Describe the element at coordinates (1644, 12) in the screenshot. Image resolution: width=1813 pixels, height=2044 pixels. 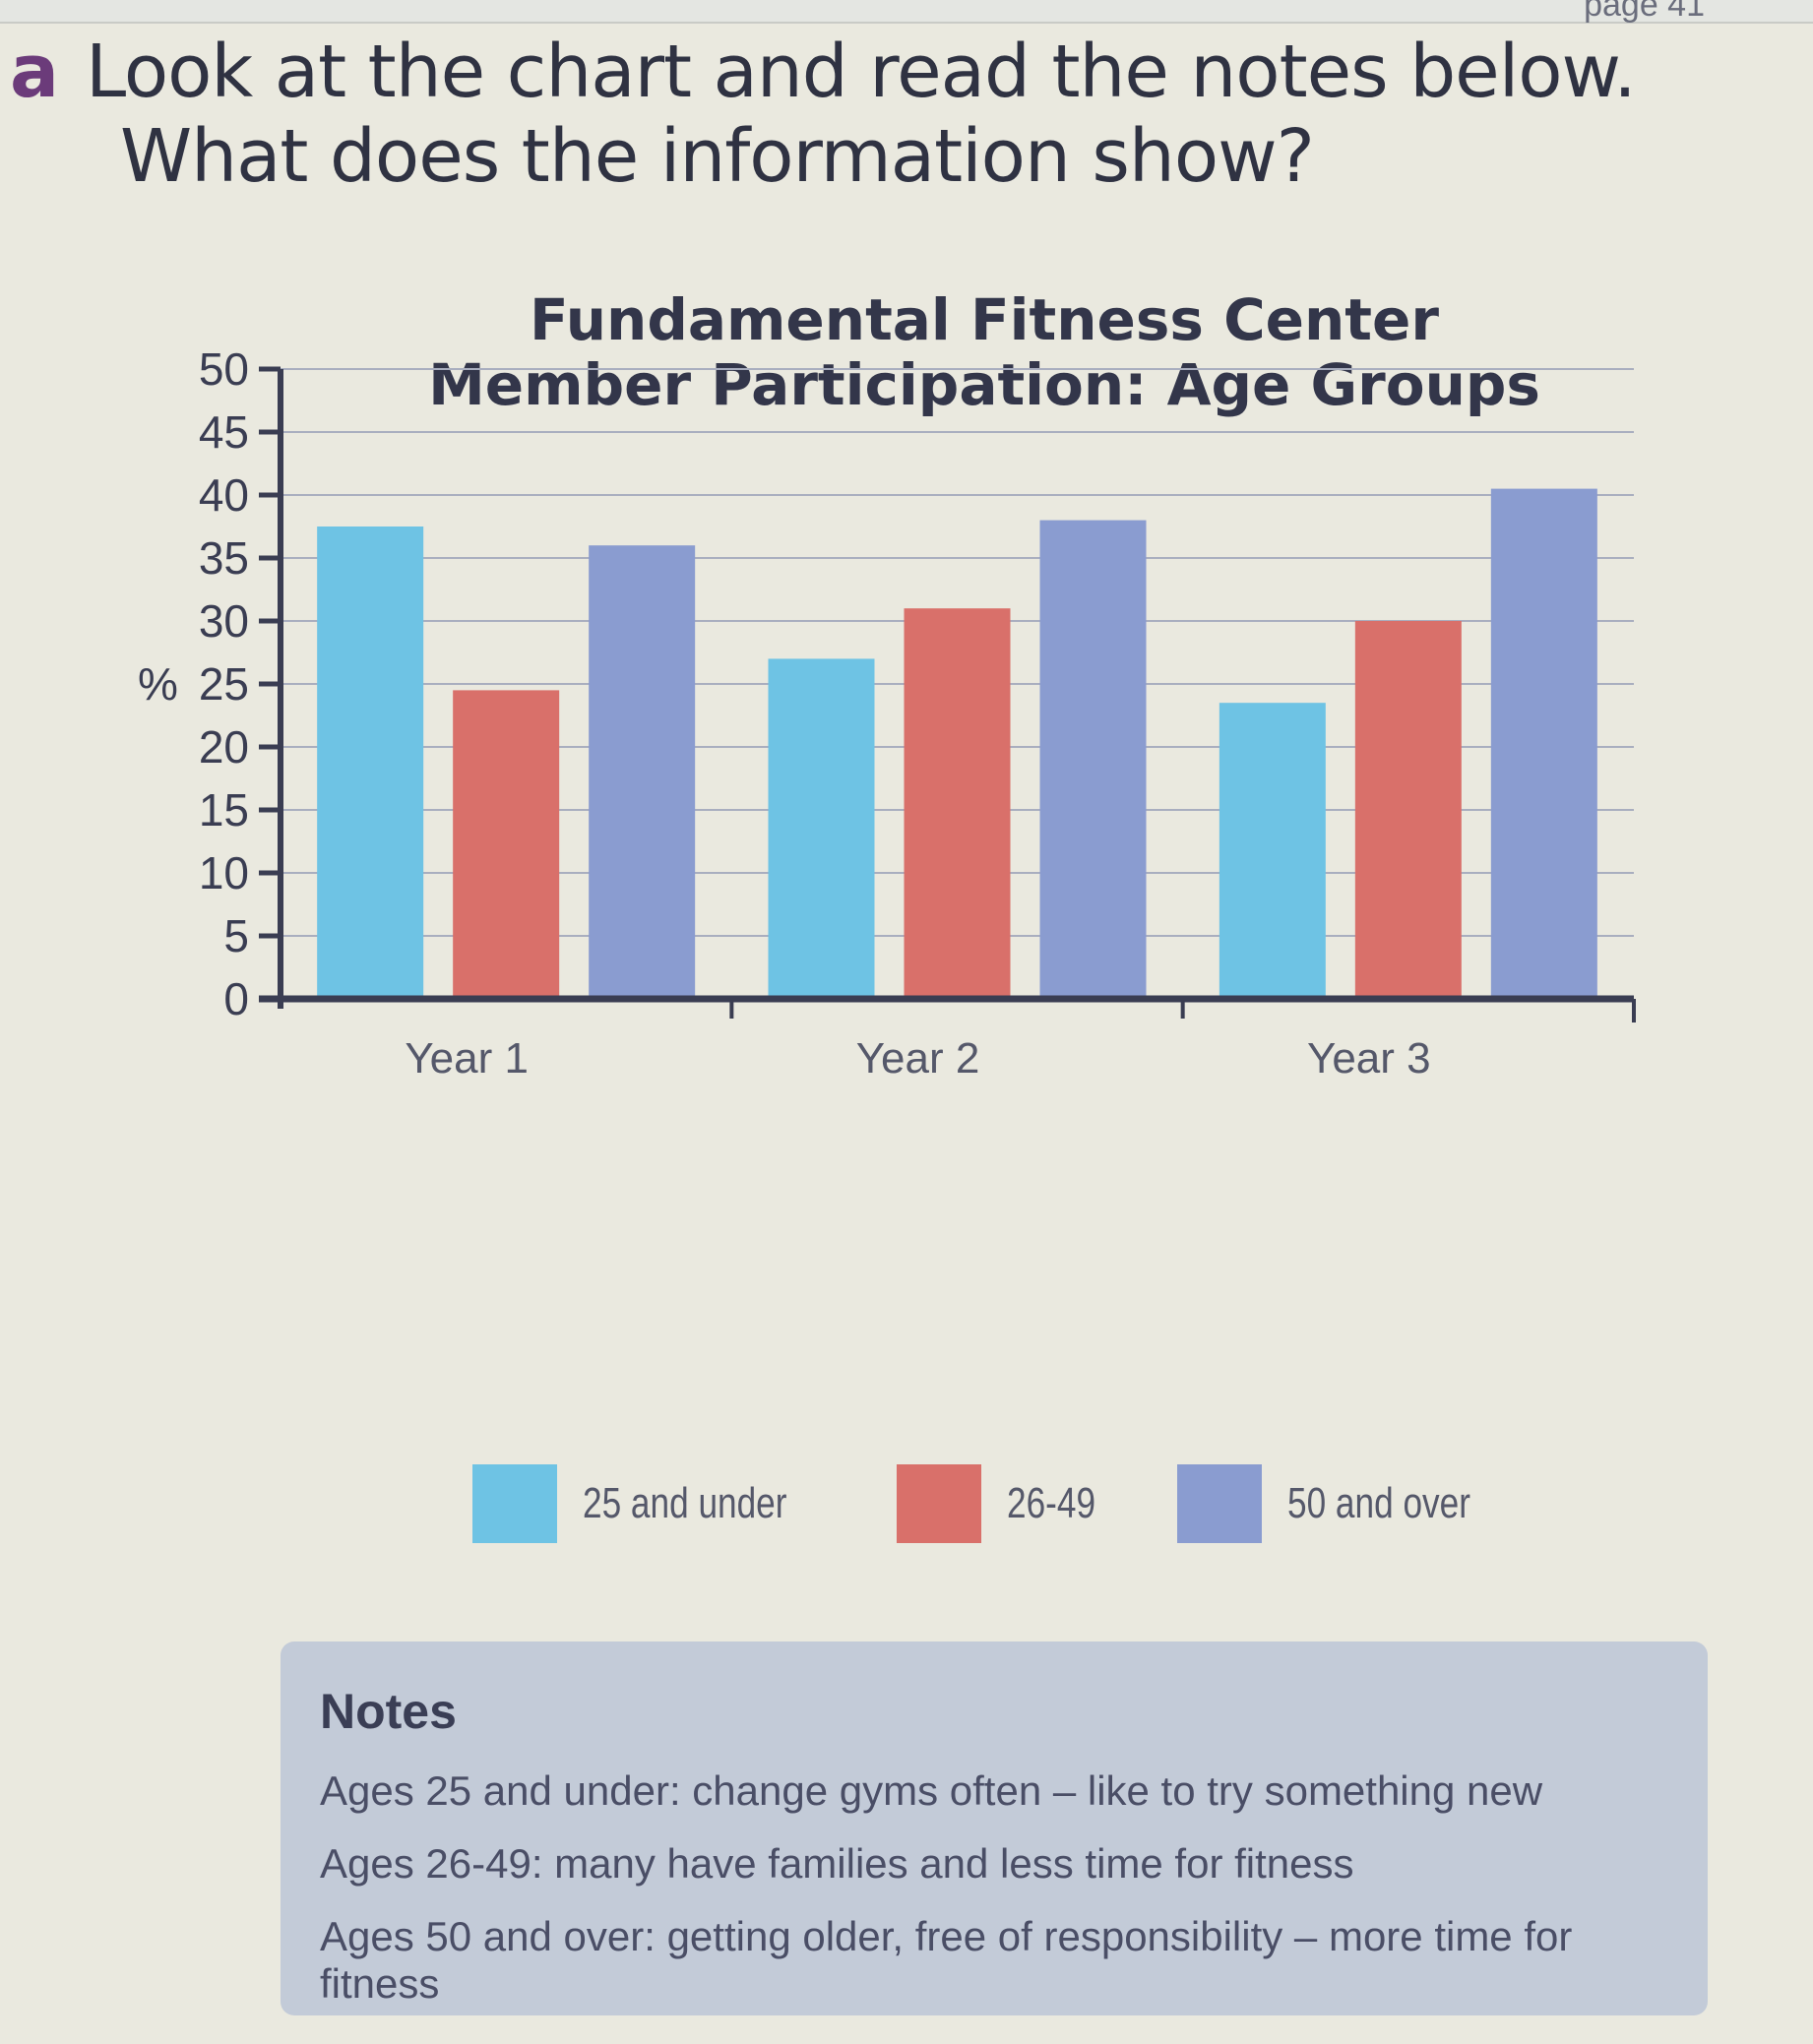
I see `page-reference: page 41` at that location.